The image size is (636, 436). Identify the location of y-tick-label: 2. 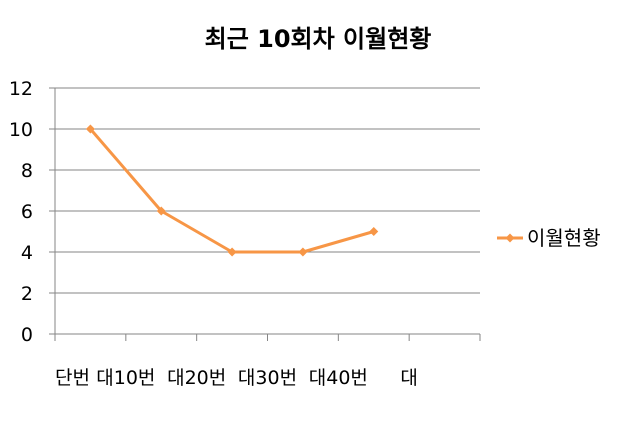
(27, 294).